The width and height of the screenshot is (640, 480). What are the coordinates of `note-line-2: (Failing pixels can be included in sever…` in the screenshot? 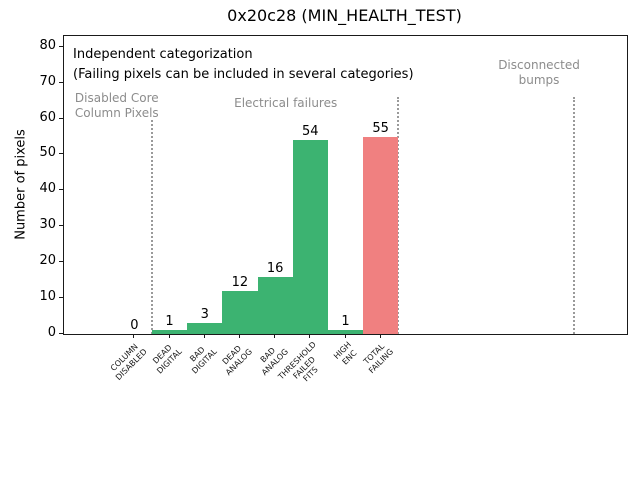 It's located at (243, 74).